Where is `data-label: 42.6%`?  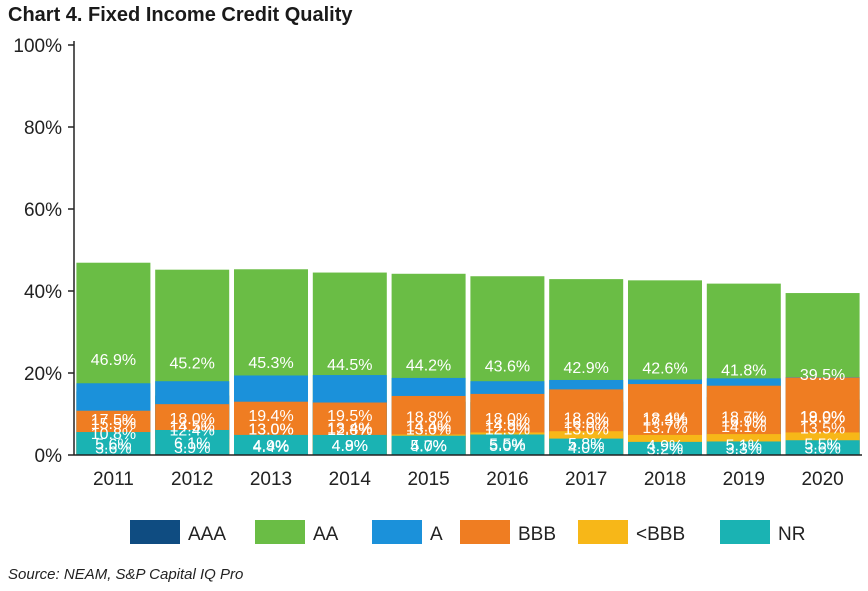
data-label: 42.6% is located at coordinates (664, 369).